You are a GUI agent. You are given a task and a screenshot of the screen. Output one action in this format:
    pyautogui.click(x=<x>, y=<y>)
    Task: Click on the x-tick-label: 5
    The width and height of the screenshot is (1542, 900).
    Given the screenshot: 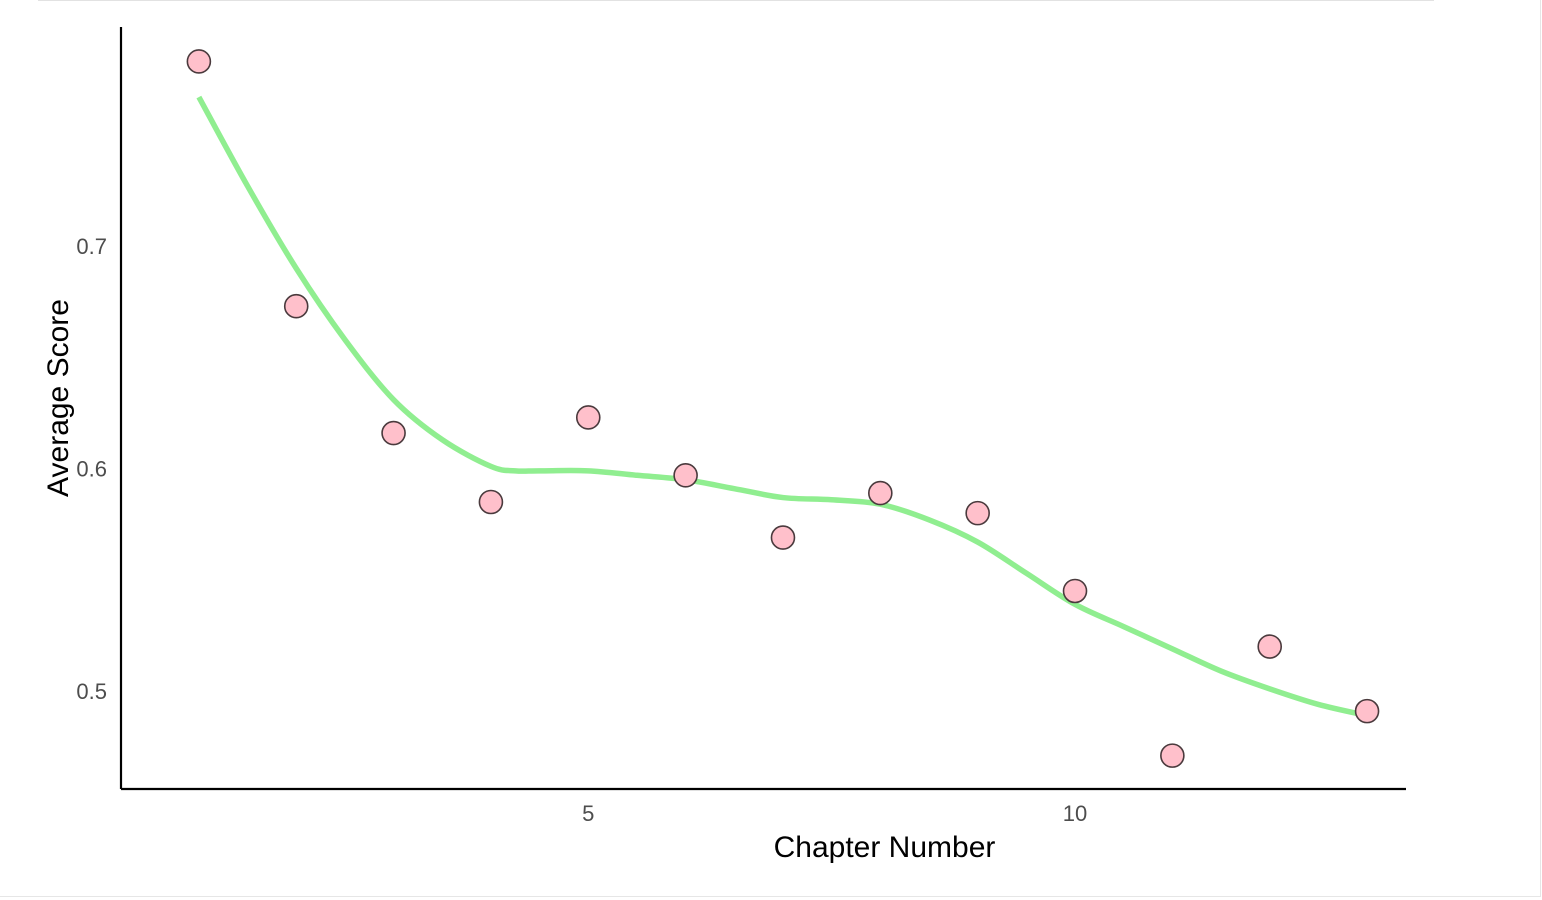 What is the action you would take?
    pyautogui.click(x=588, y=813)
    